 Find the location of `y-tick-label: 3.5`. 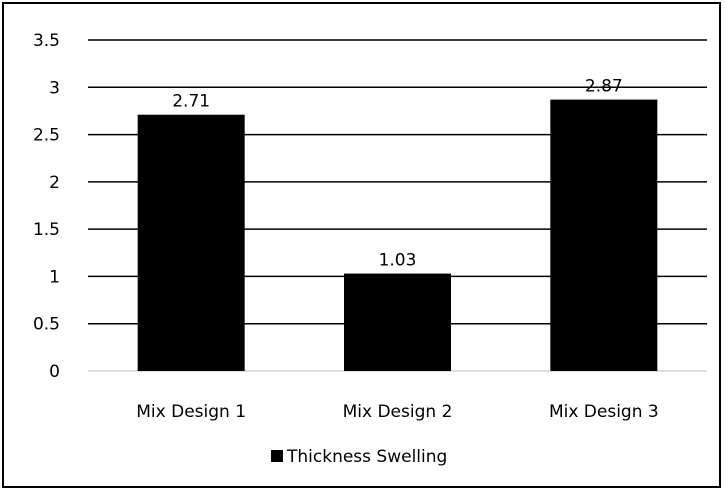

y-tick-label: 3.5 is located at coordinates (46, 41).